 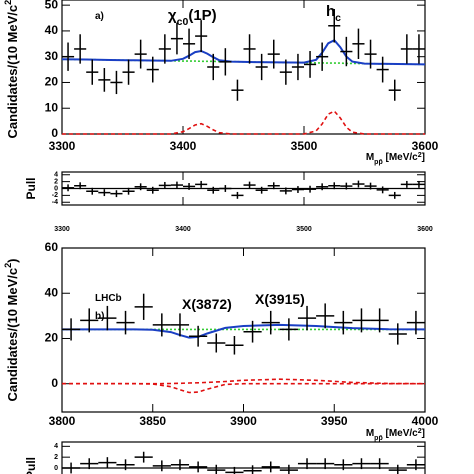 I want to click on annotation: b), so click(x=99, y=316).